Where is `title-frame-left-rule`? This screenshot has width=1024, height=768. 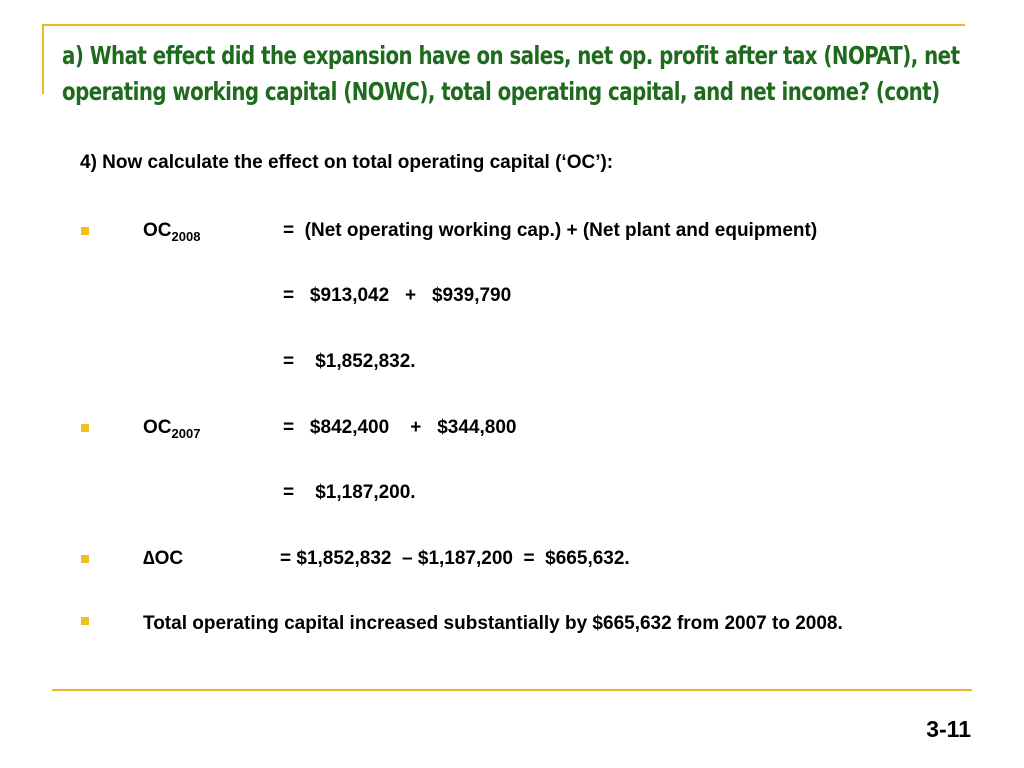
title-frame-left-rule is located at coordinates (43, 59).